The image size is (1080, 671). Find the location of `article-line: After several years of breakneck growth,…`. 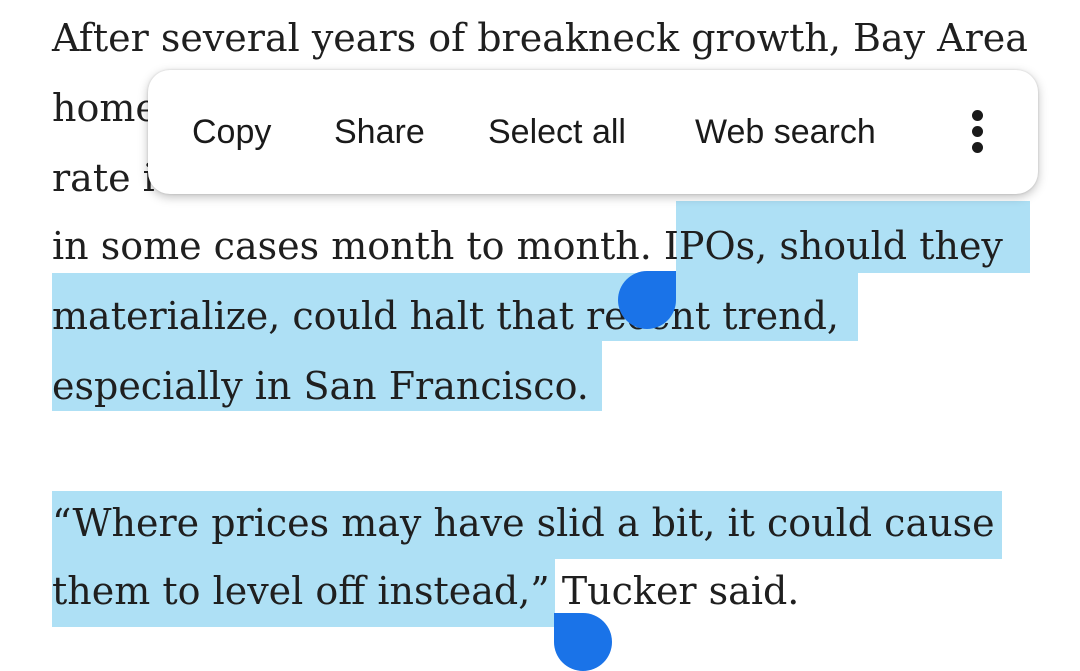

article-line: After several years of breakneck growth,… is located at coordinates (540, 38).